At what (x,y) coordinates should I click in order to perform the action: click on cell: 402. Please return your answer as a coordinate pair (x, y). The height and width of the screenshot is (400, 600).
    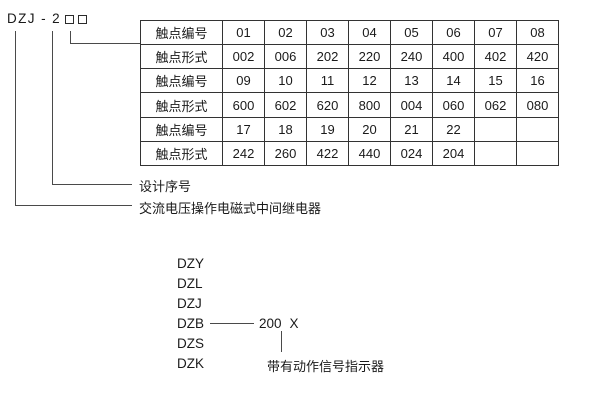
    Looking at the image, I should click on (495, 57).